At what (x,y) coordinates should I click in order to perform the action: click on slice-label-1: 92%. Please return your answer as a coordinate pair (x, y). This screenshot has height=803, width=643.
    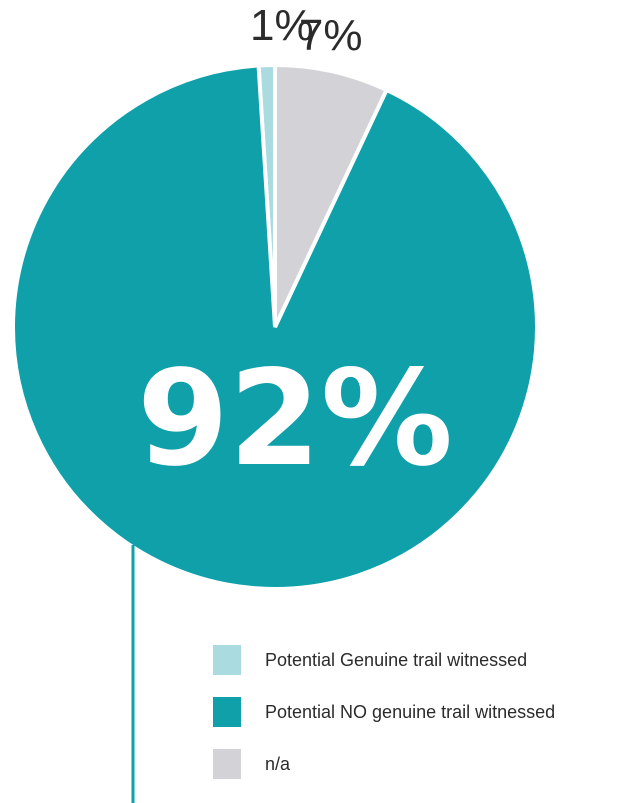
    Looking at the image, I should click on (295, 419).